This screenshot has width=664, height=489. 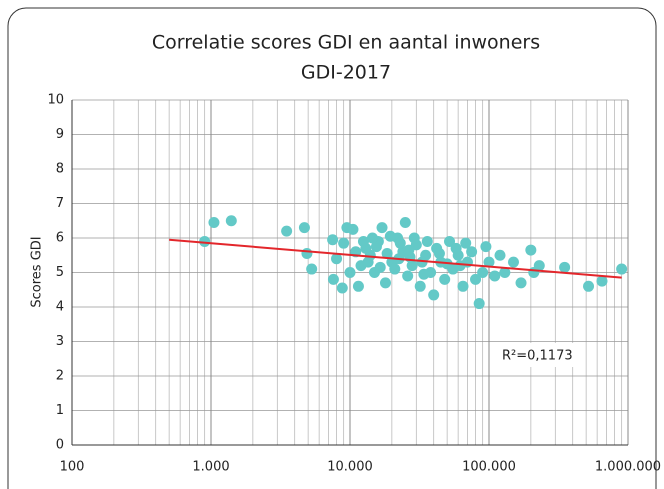 I want to click on x-tick-label: 100, so click(x=72, y=467).